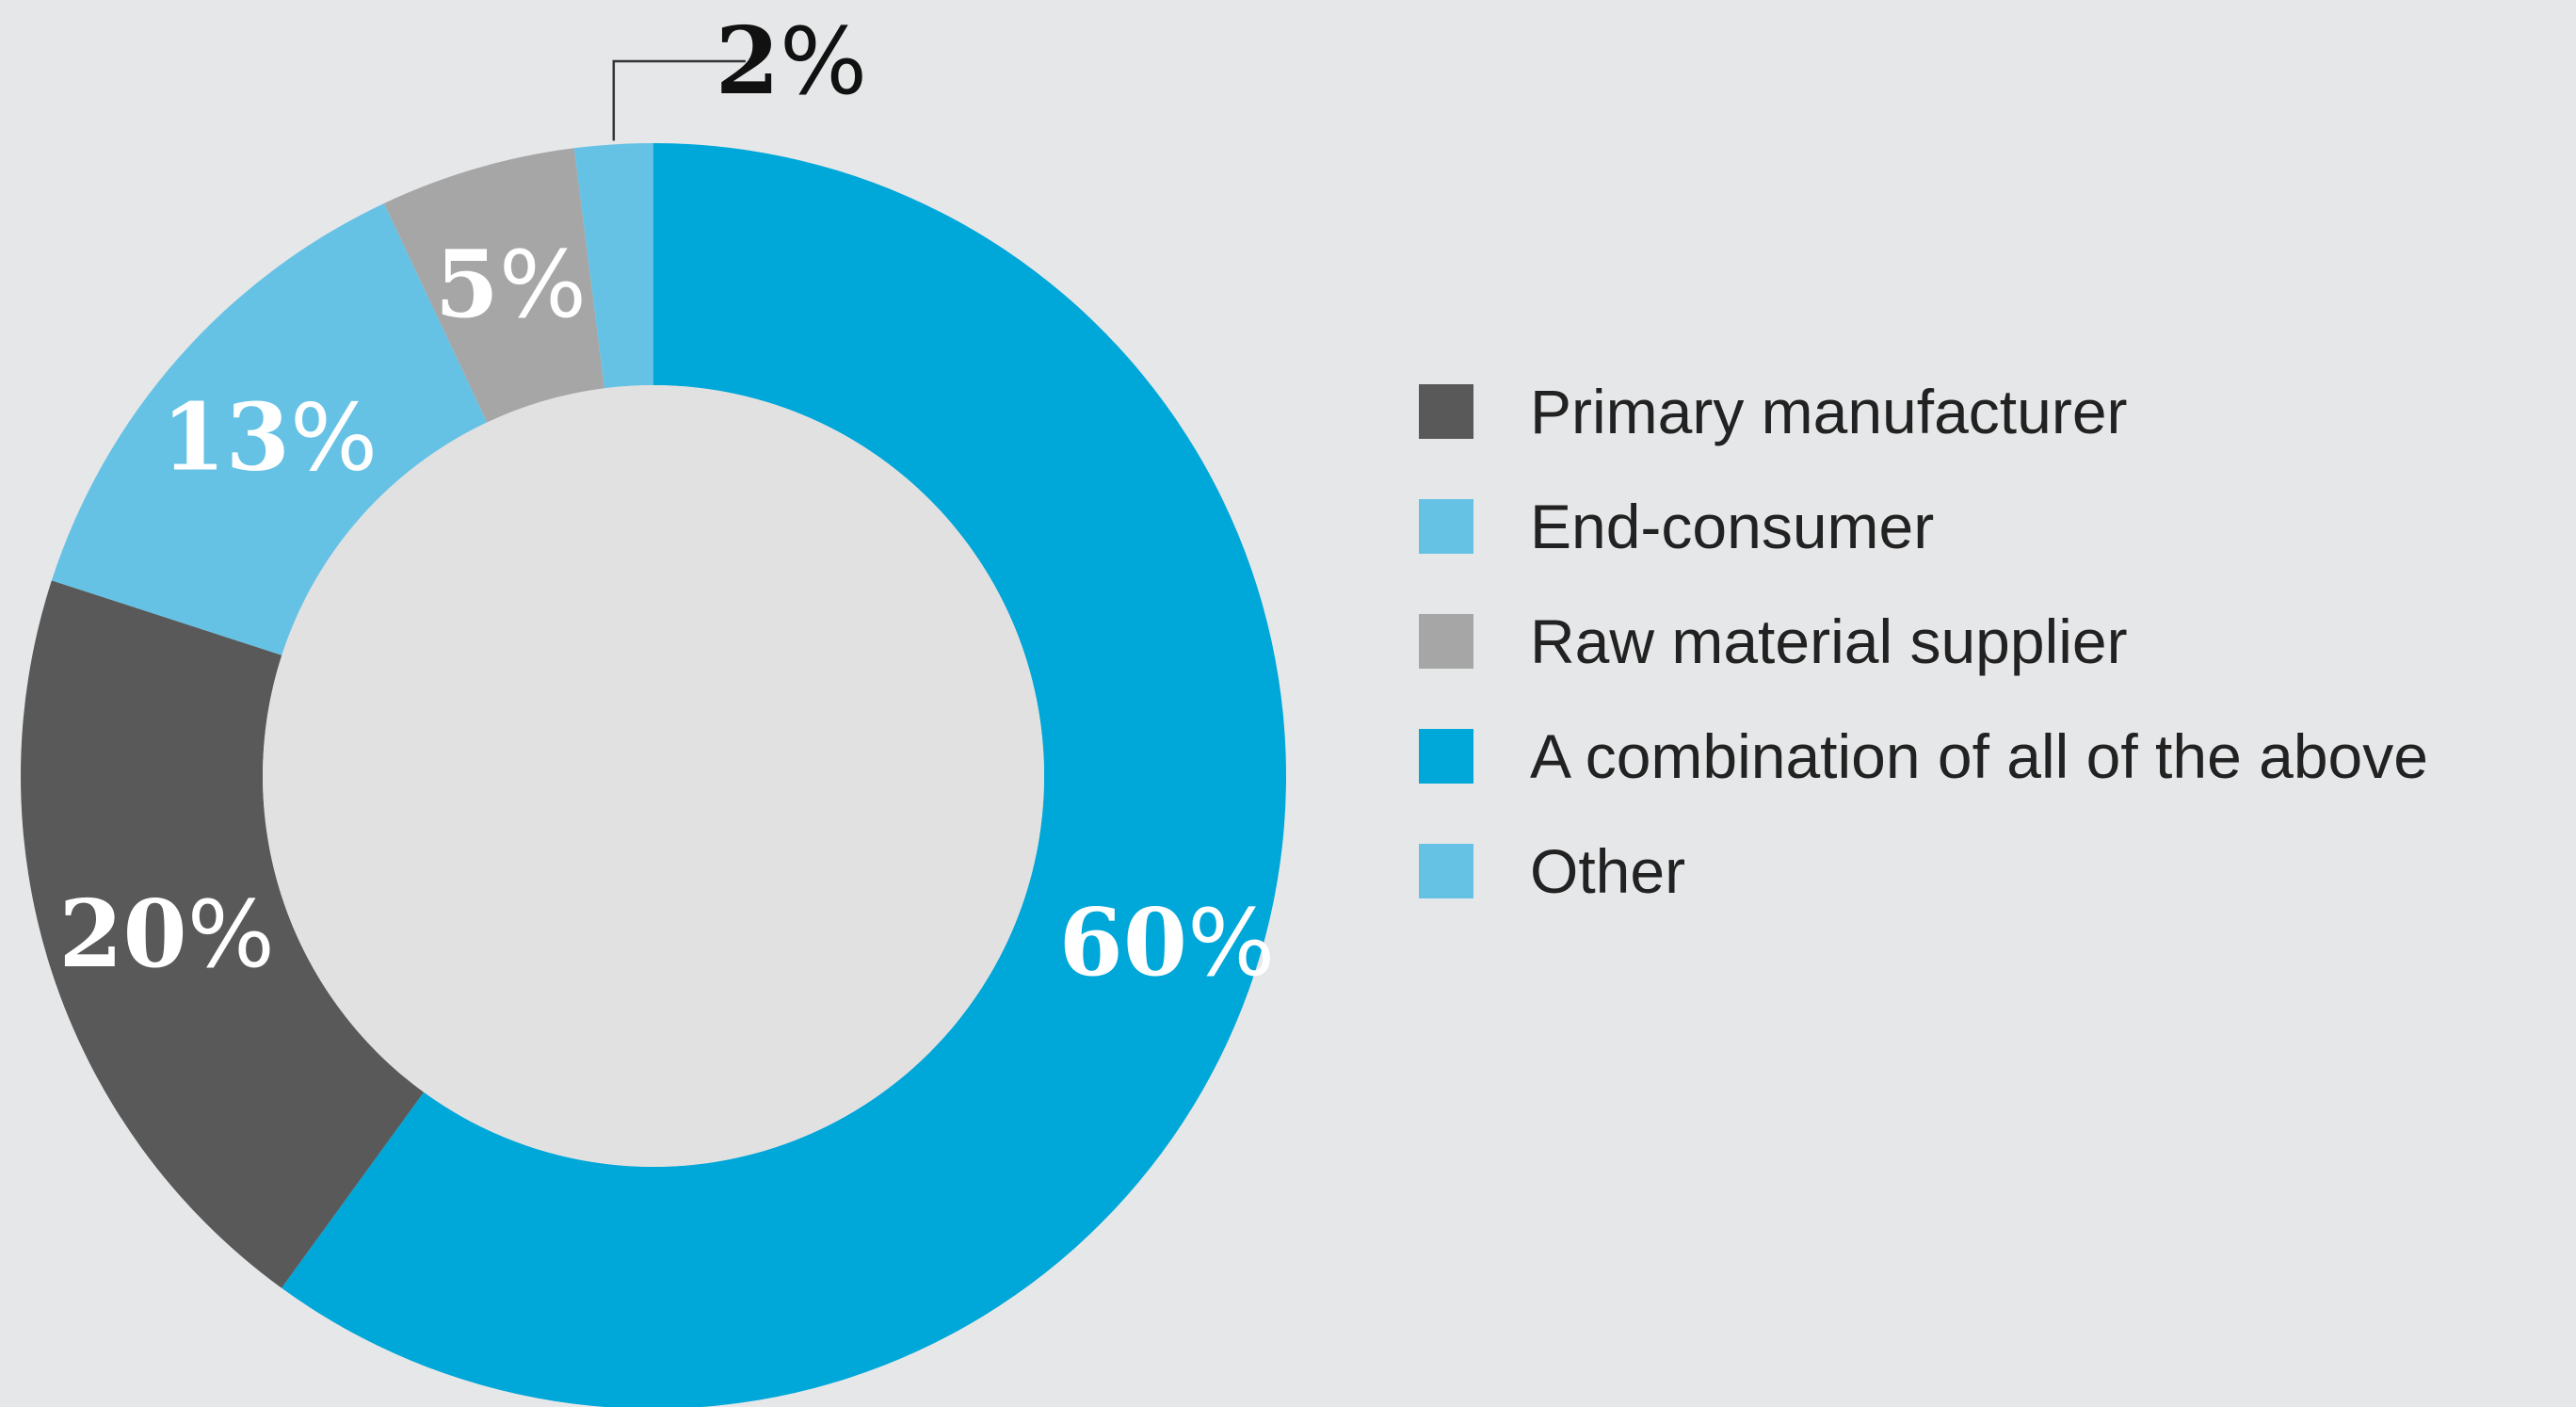 This screenshot has height=1407, width=2576. Describe the element at coordinates (166, 935) in the screenshot. I see `slice-label-primary-manufacturer: 20%` at that location.